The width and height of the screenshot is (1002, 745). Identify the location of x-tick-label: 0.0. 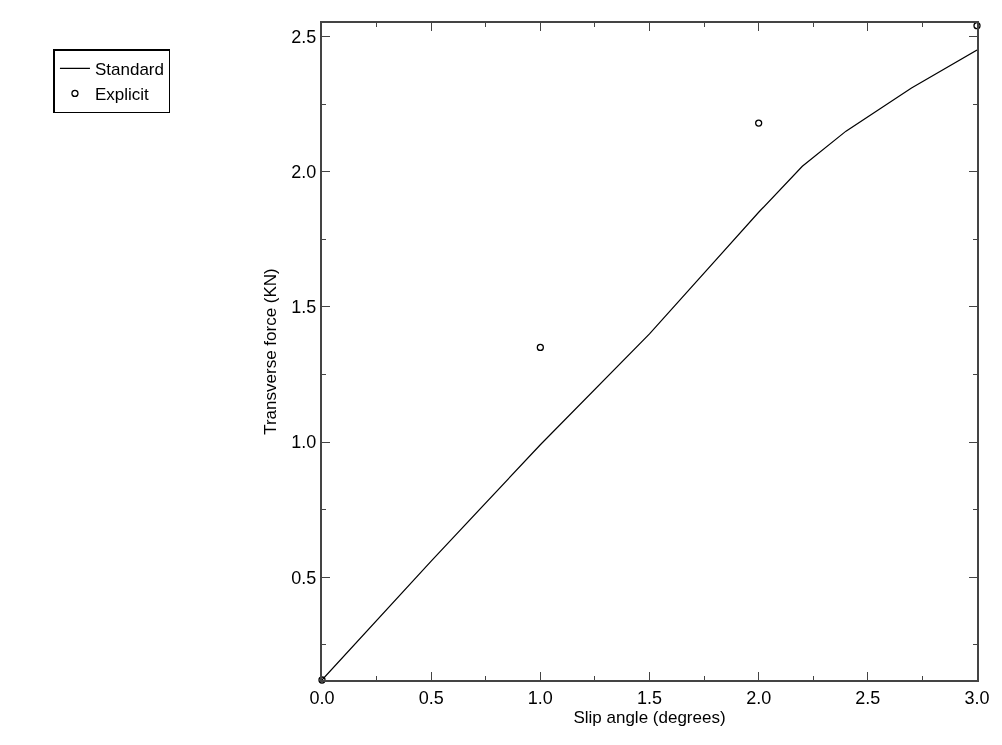
(322, 697).